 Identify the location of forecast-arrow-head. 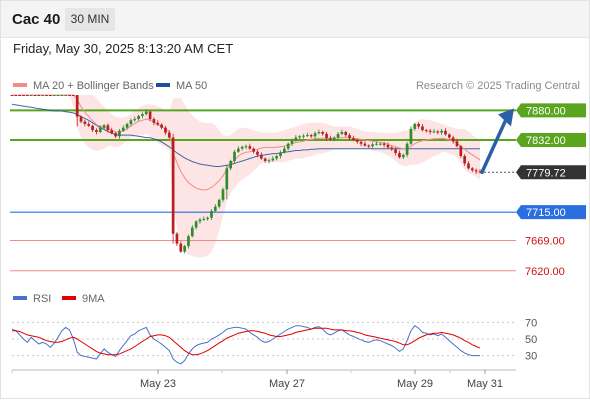
(506, 117).